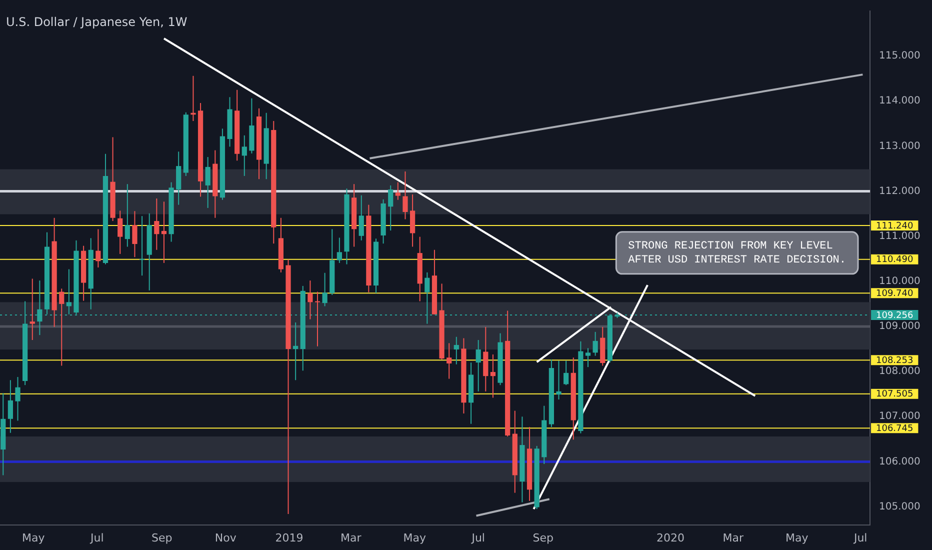 The width and height of the screenshot is (932, 550). What do you see at coordinates (895, 260) in the screenshot?
I see `ref-line-label: 110.490` at bounding box center [895, 260].